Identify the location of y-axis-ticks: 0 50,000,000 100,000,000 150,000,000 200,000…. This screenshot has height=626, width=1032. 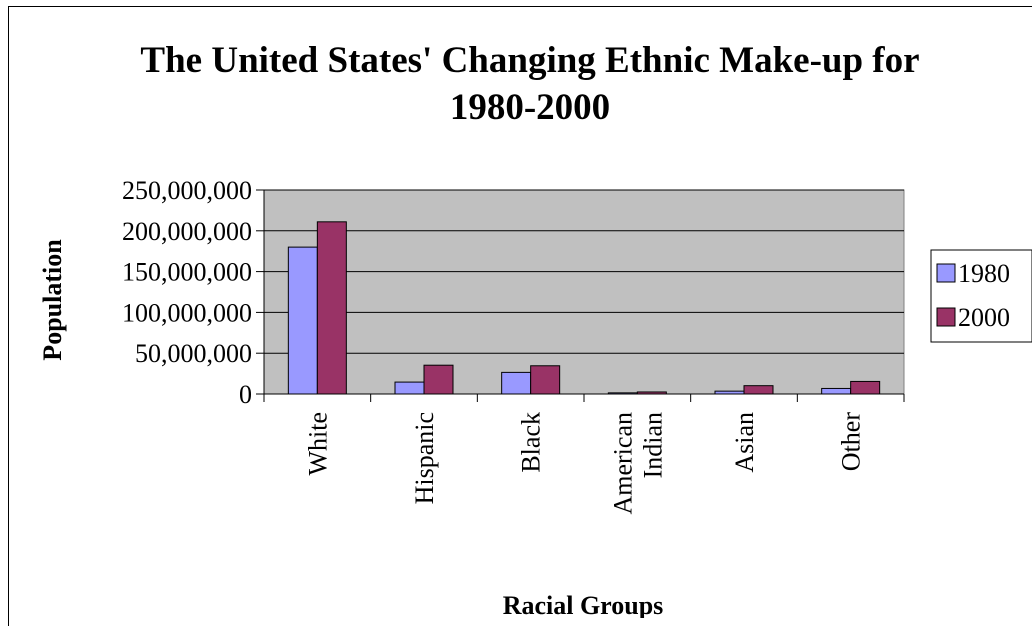
(193, 292).